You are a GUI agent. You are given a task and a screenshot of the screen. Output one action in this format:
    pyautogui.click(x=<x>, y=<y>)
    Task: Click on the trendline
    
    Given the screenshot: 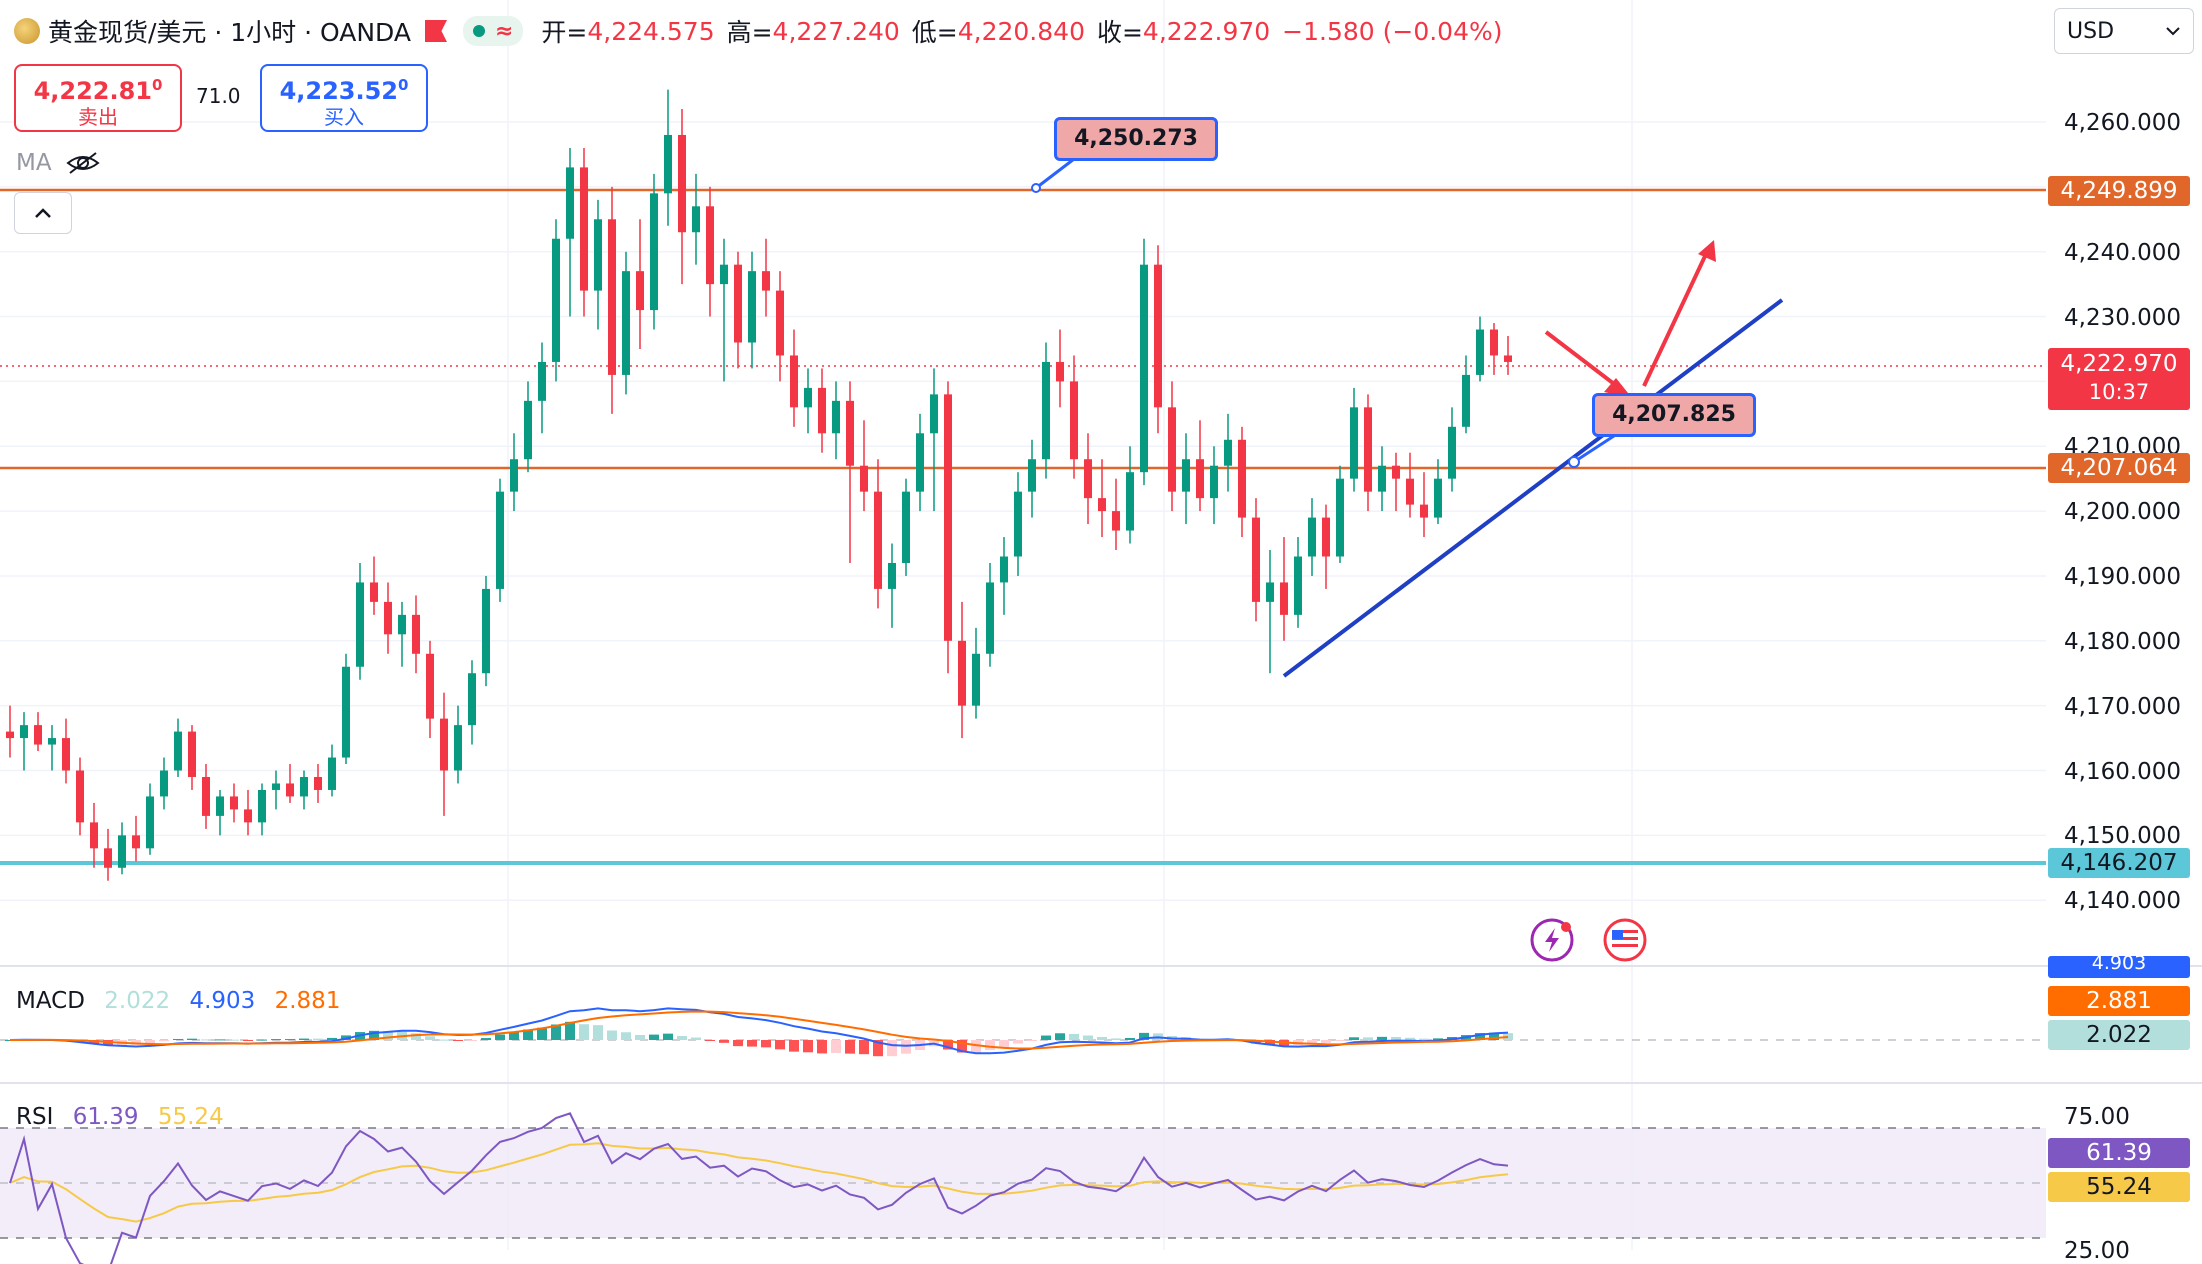 What is the action you would take?
    pyautogui.click(x=1533, y=488)
    